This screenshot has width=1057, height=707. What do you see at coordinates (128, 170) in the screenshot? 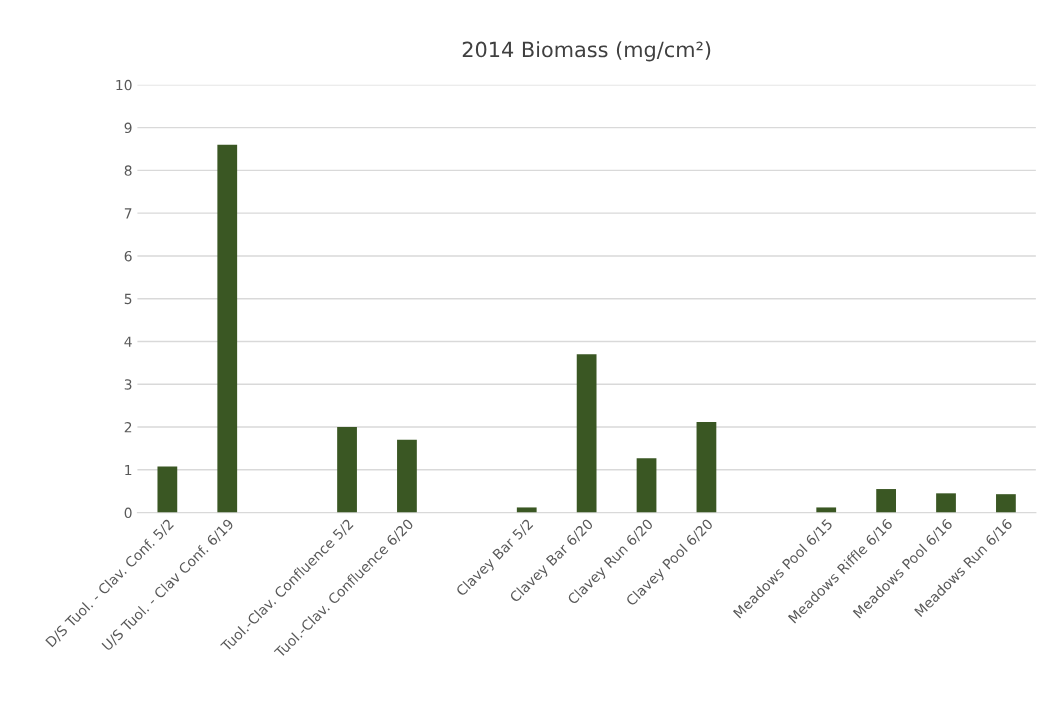
I see `y-tick-label: 8` at bounding box center [128, 170].